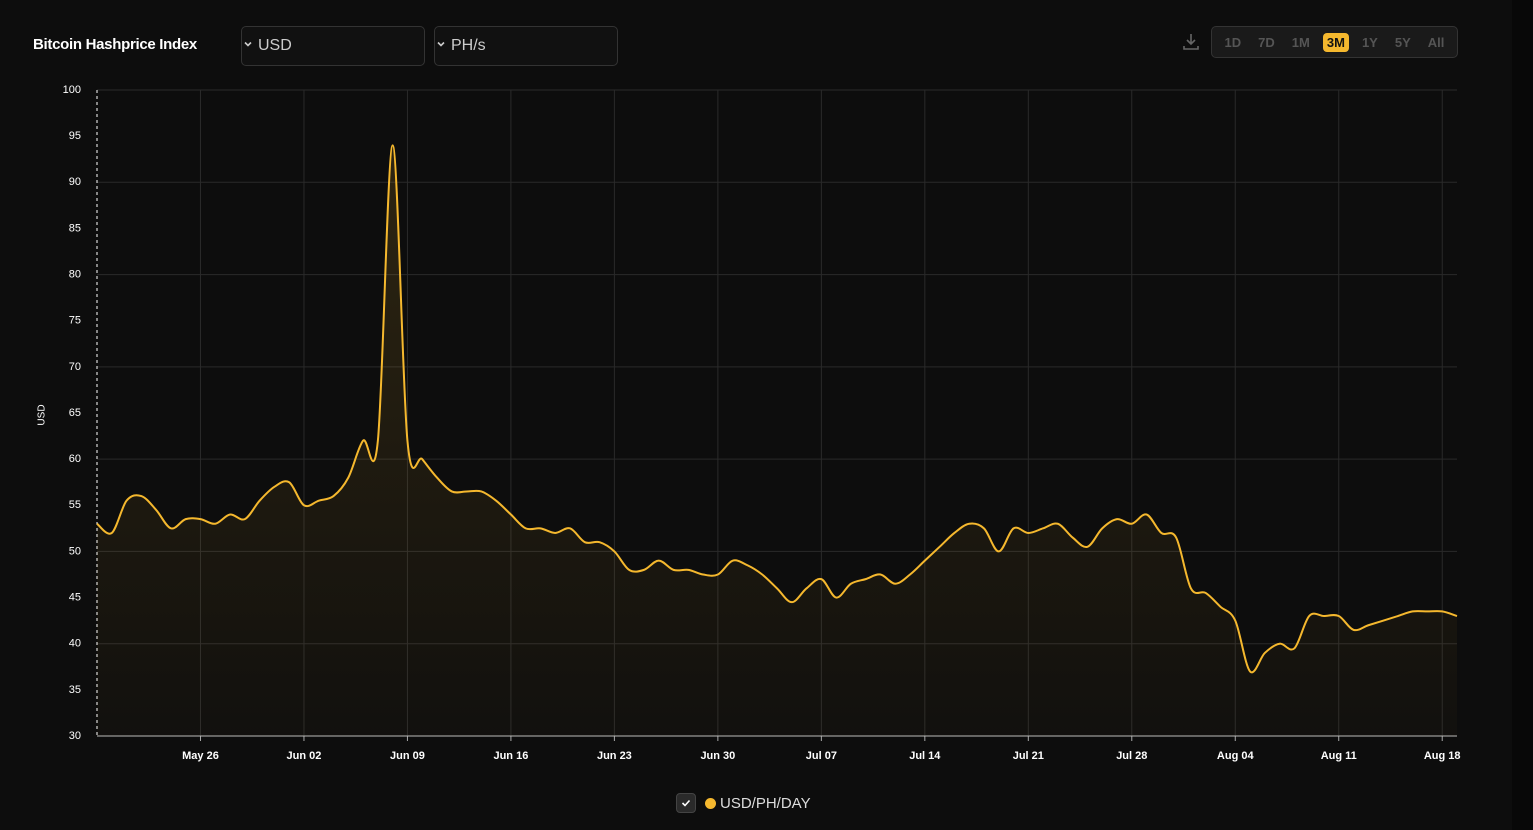 This screenshot has width=1533, height=830. Describe the element at coordinates (72, 90) in the screenshot. I see `y-tick-label: 100` at that location.